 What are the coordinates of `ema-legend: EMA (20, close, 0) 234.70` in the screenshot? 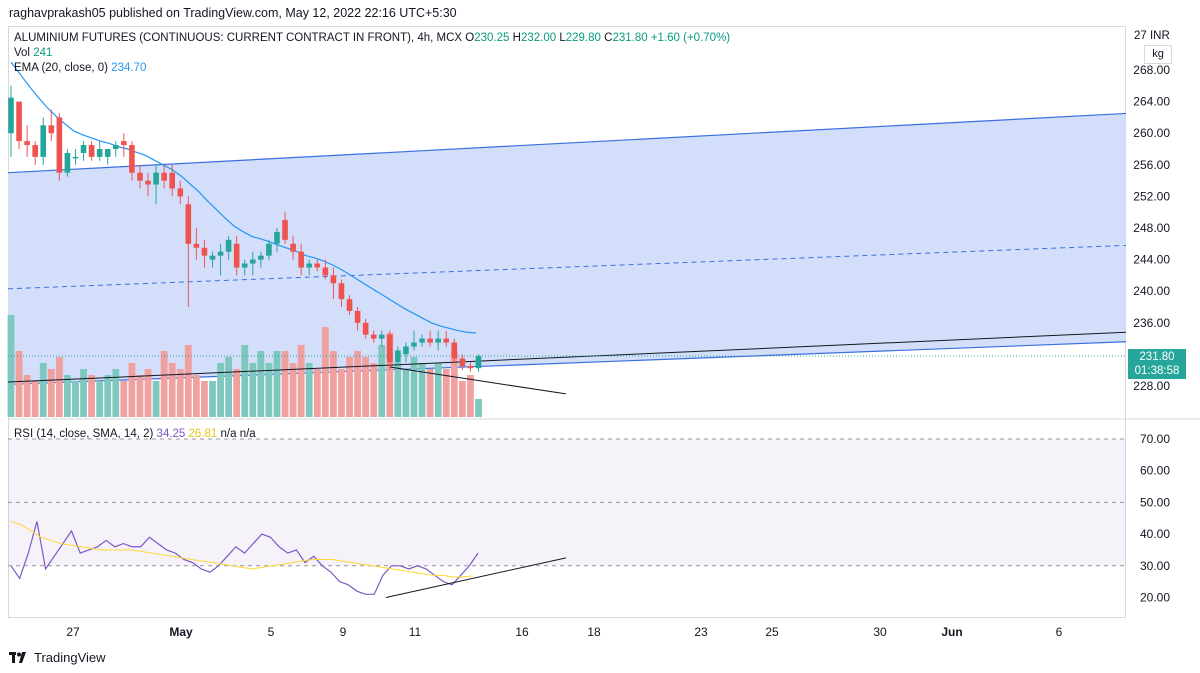 It's located at (80, 68).